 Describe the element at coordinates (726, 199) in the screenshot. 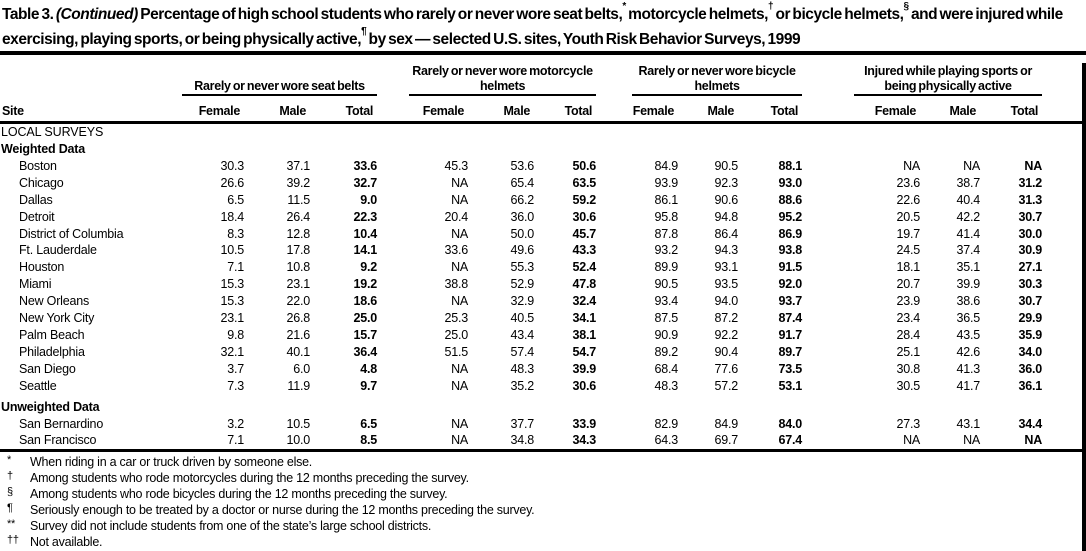

I see `value-cell: 90.6` at that location.